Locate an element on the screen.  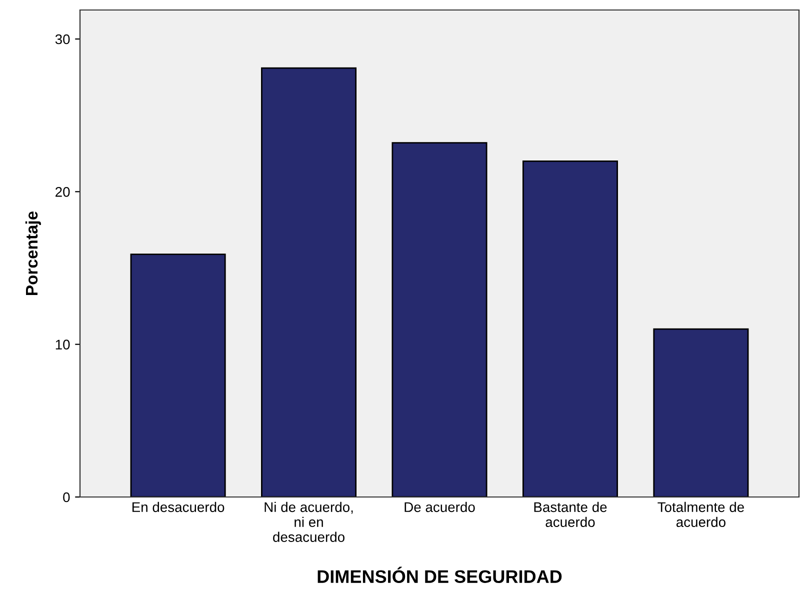
y-axis-title: Porcentaje is located at coordinates (33, 253).